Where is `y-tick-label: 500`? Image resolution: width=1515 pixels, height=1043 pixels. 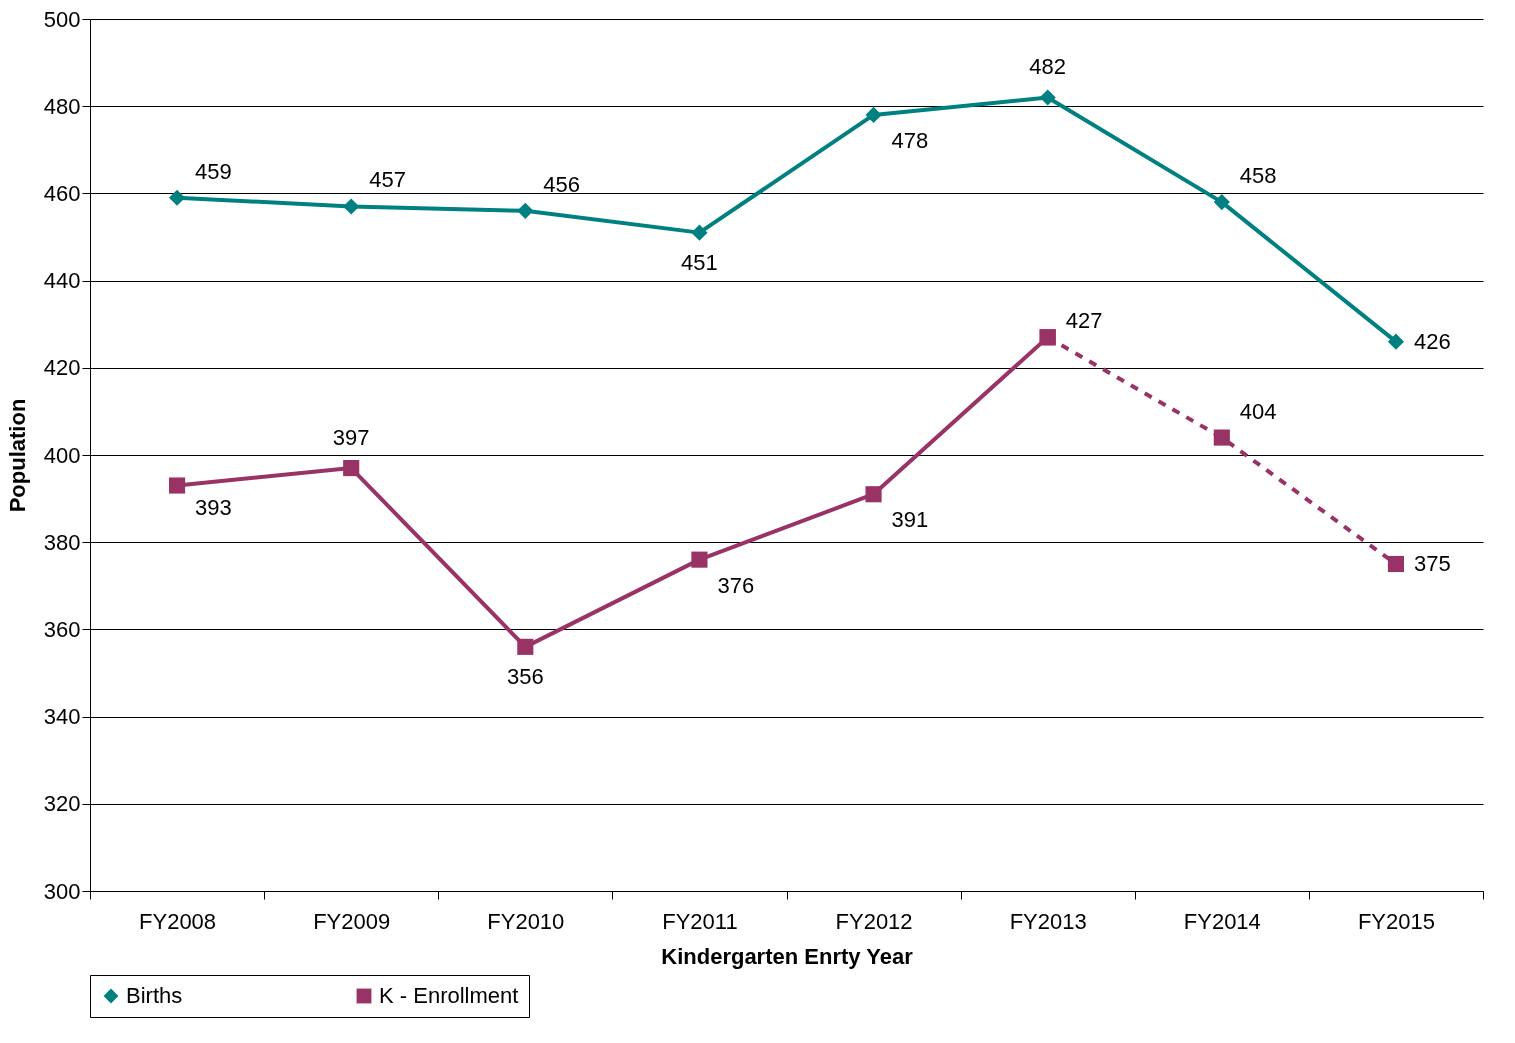
y-tick-label: 500 is located at coordinates (62, 19).